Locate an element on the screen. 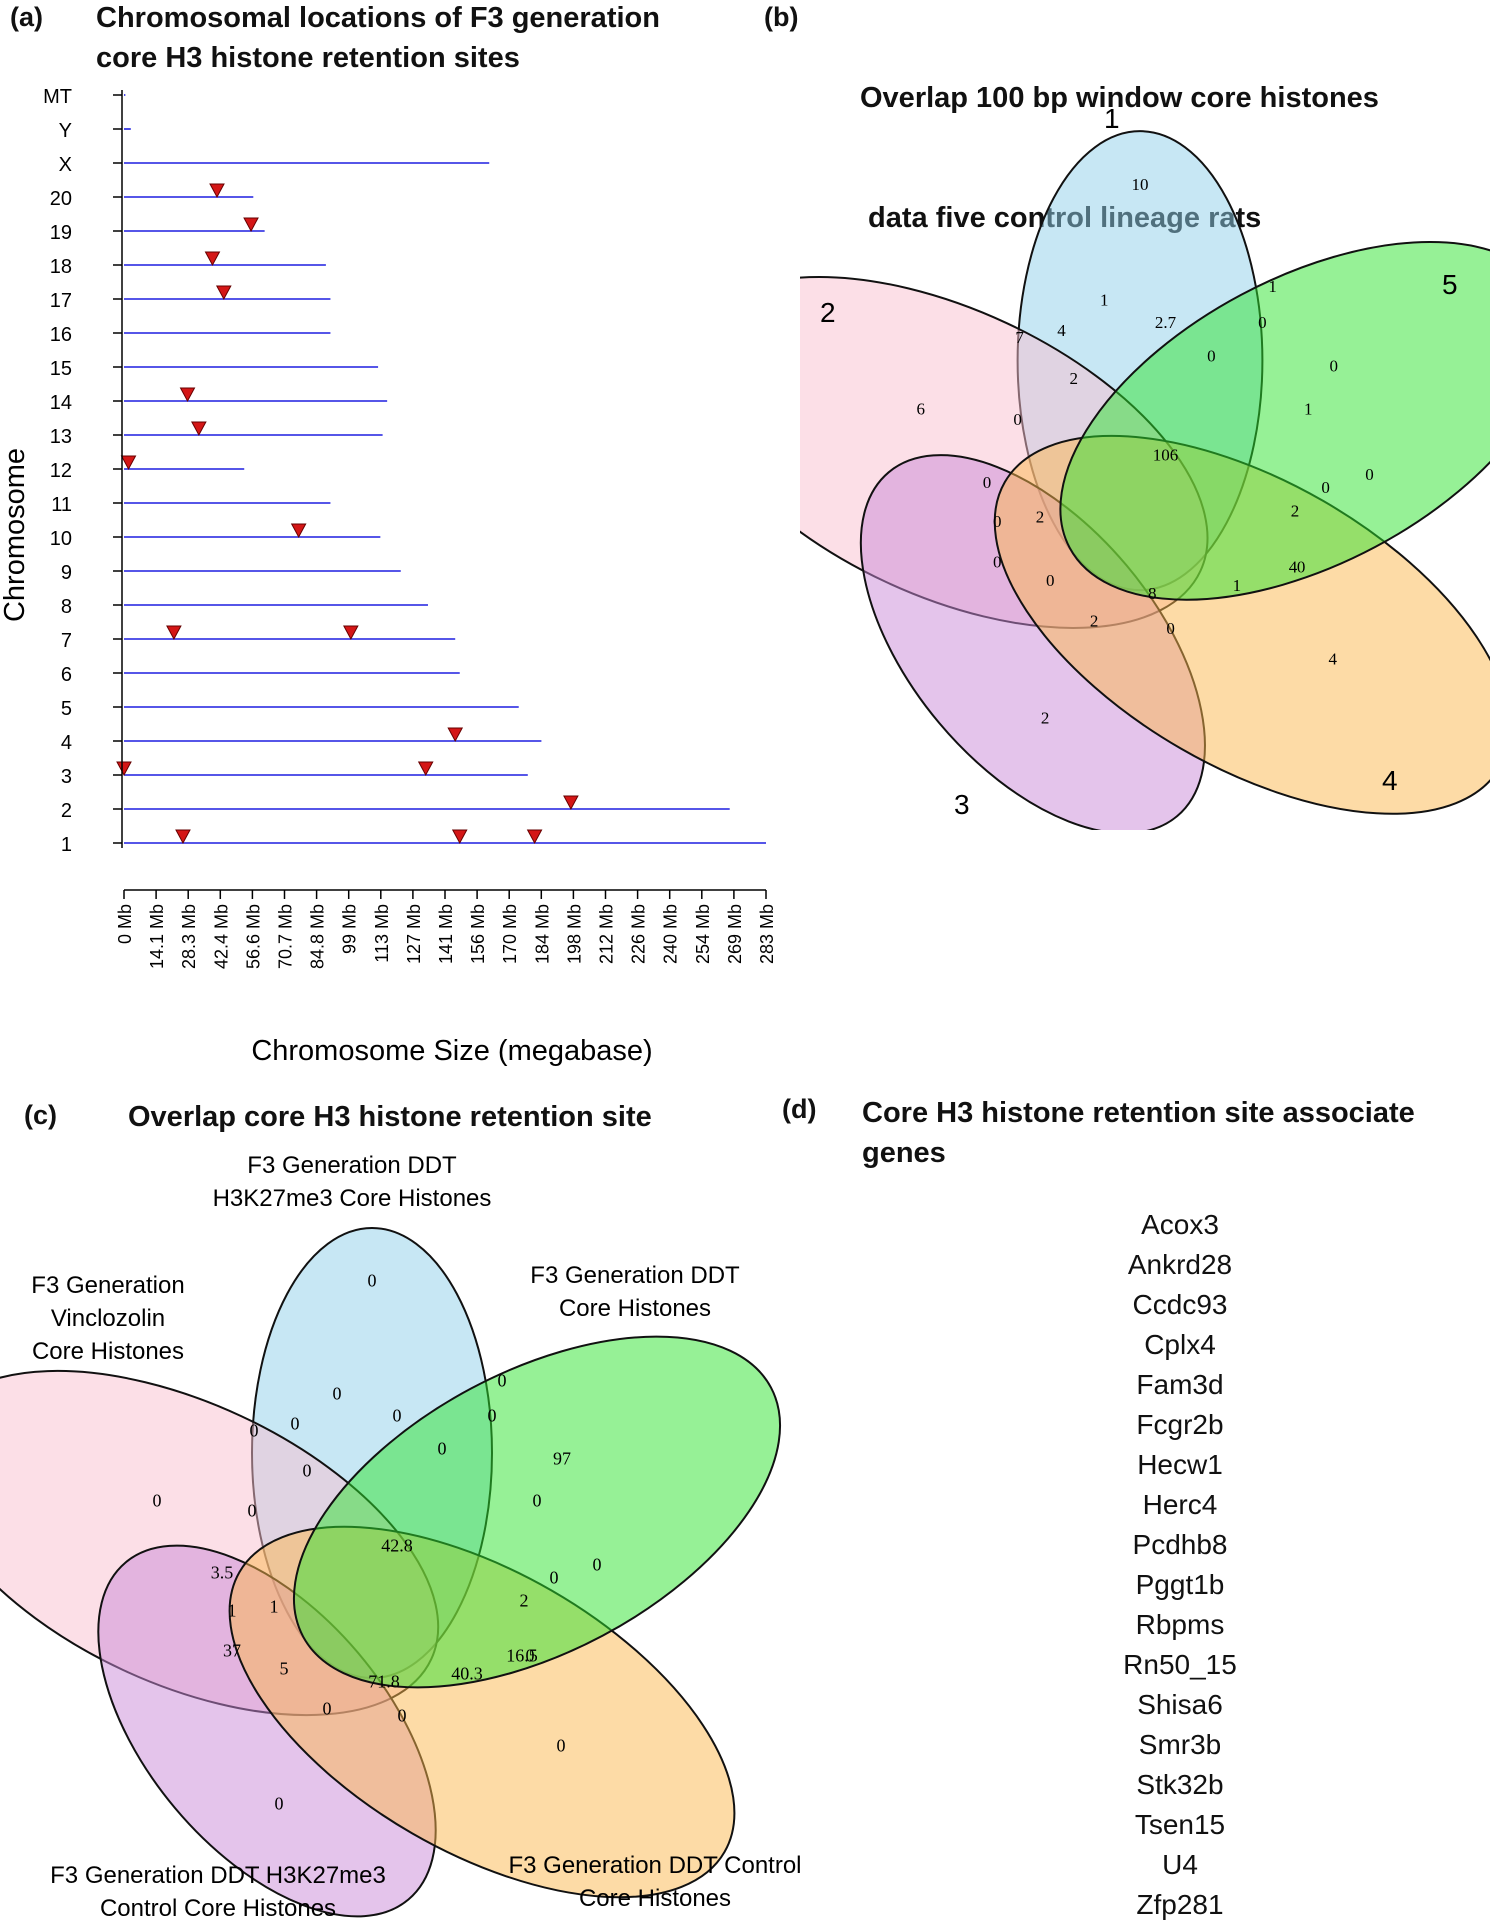  venn-b-region-value-9: 2 is located at coordinates (1073, 378).